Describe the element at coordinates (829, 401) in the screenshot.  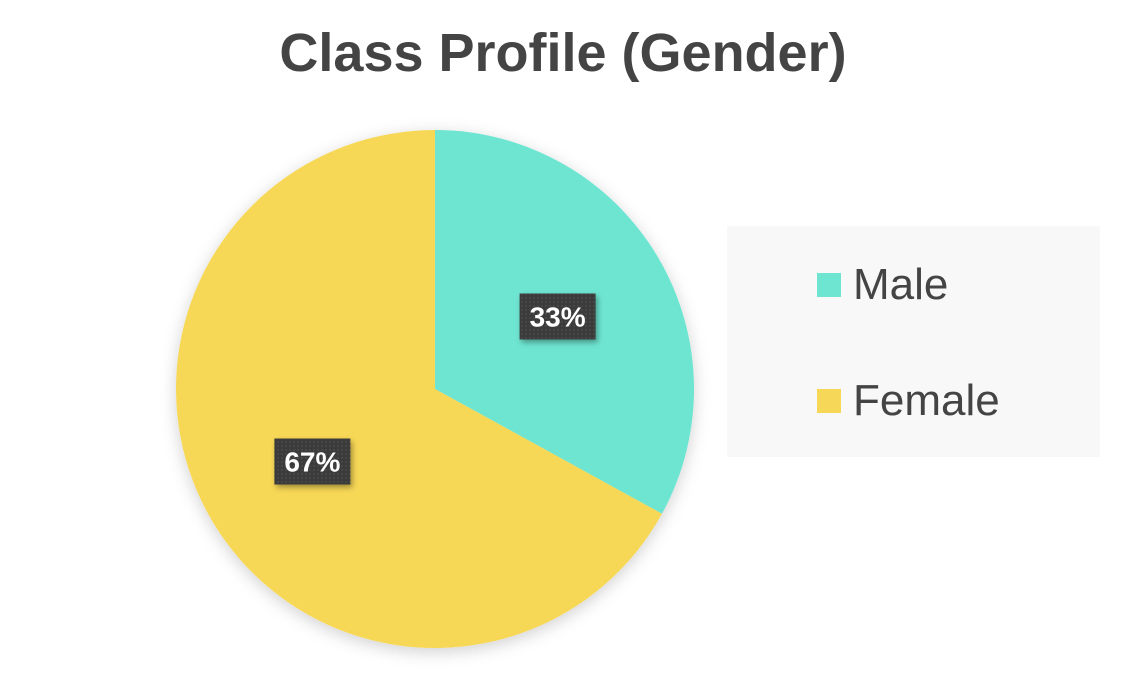
I see `legend-swatch-female` at that location.